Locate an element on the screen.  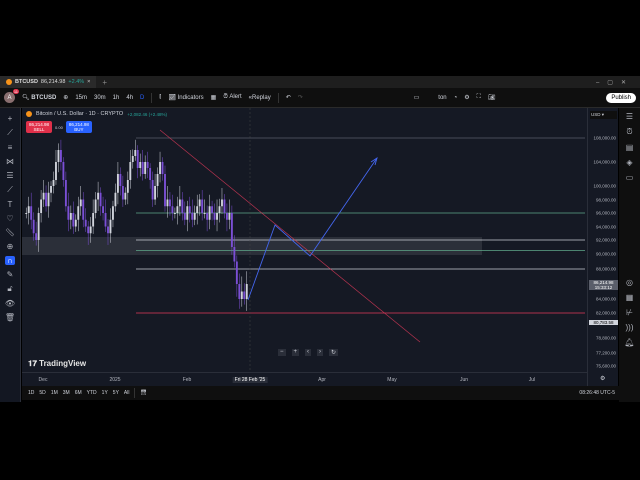
trash-icon: 🗑︎ is located at coordinates (10, 317).